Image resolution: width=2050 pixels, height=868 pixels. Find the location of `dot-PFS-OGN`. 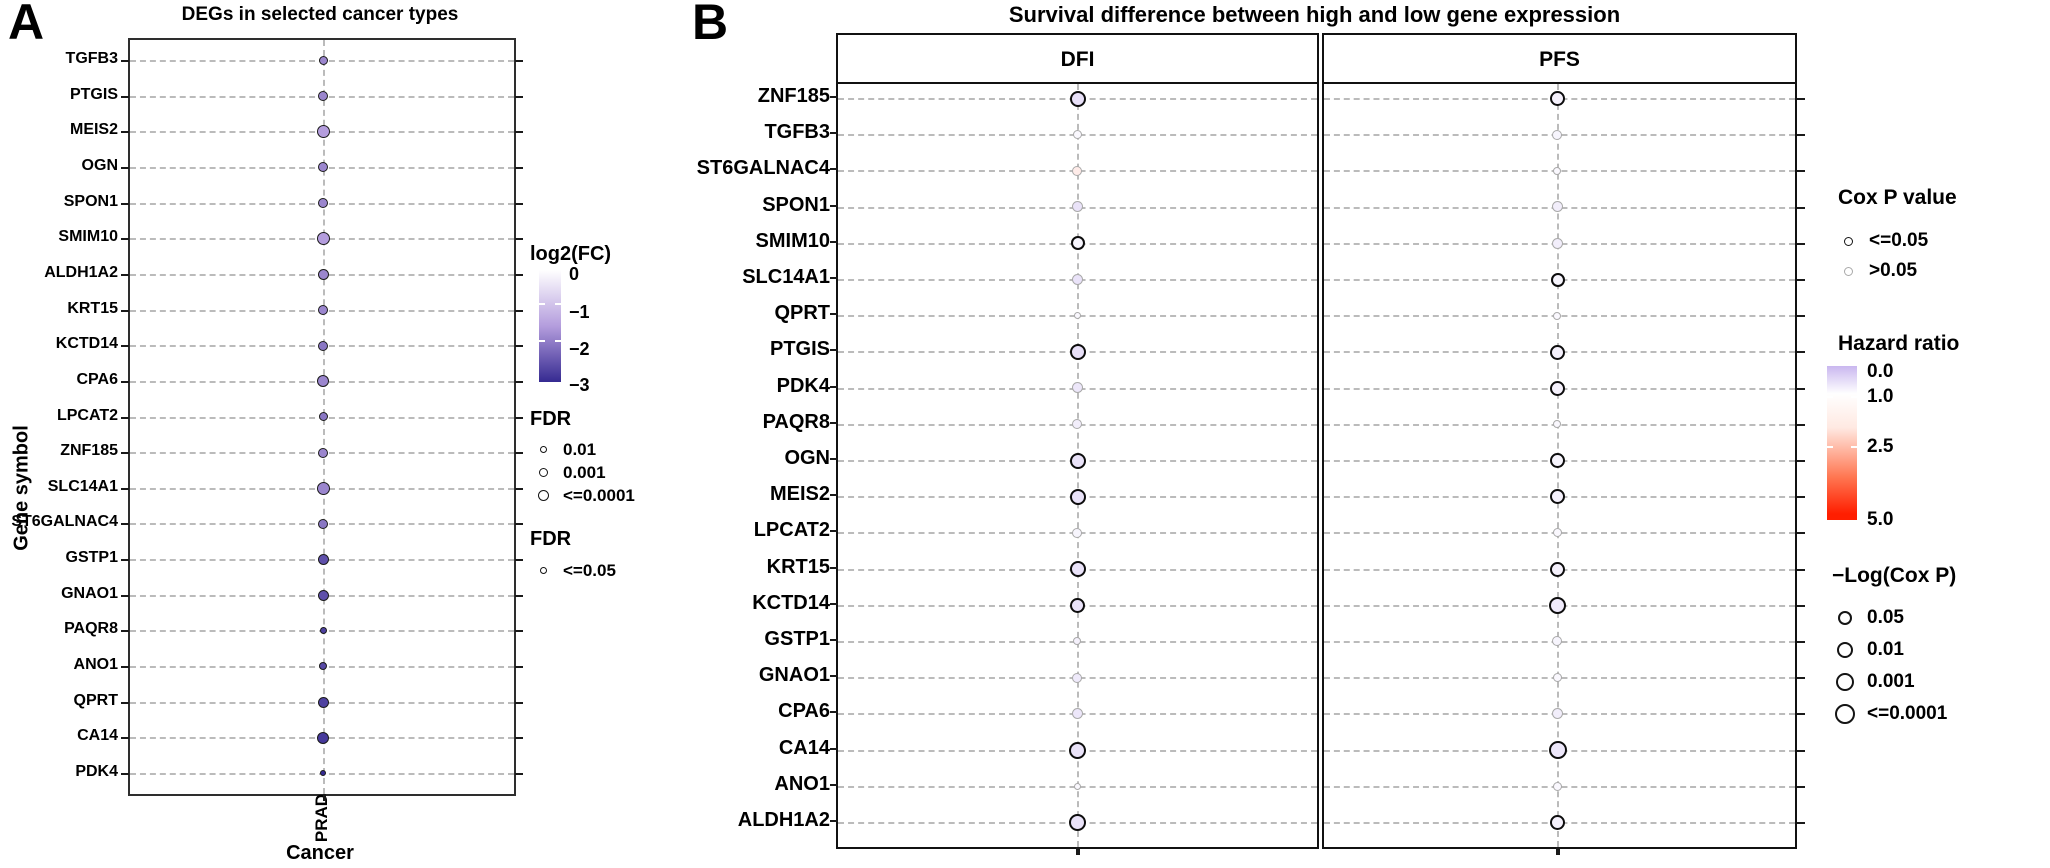

dot-PFS-OGN is located at coordinates (1558, 461).